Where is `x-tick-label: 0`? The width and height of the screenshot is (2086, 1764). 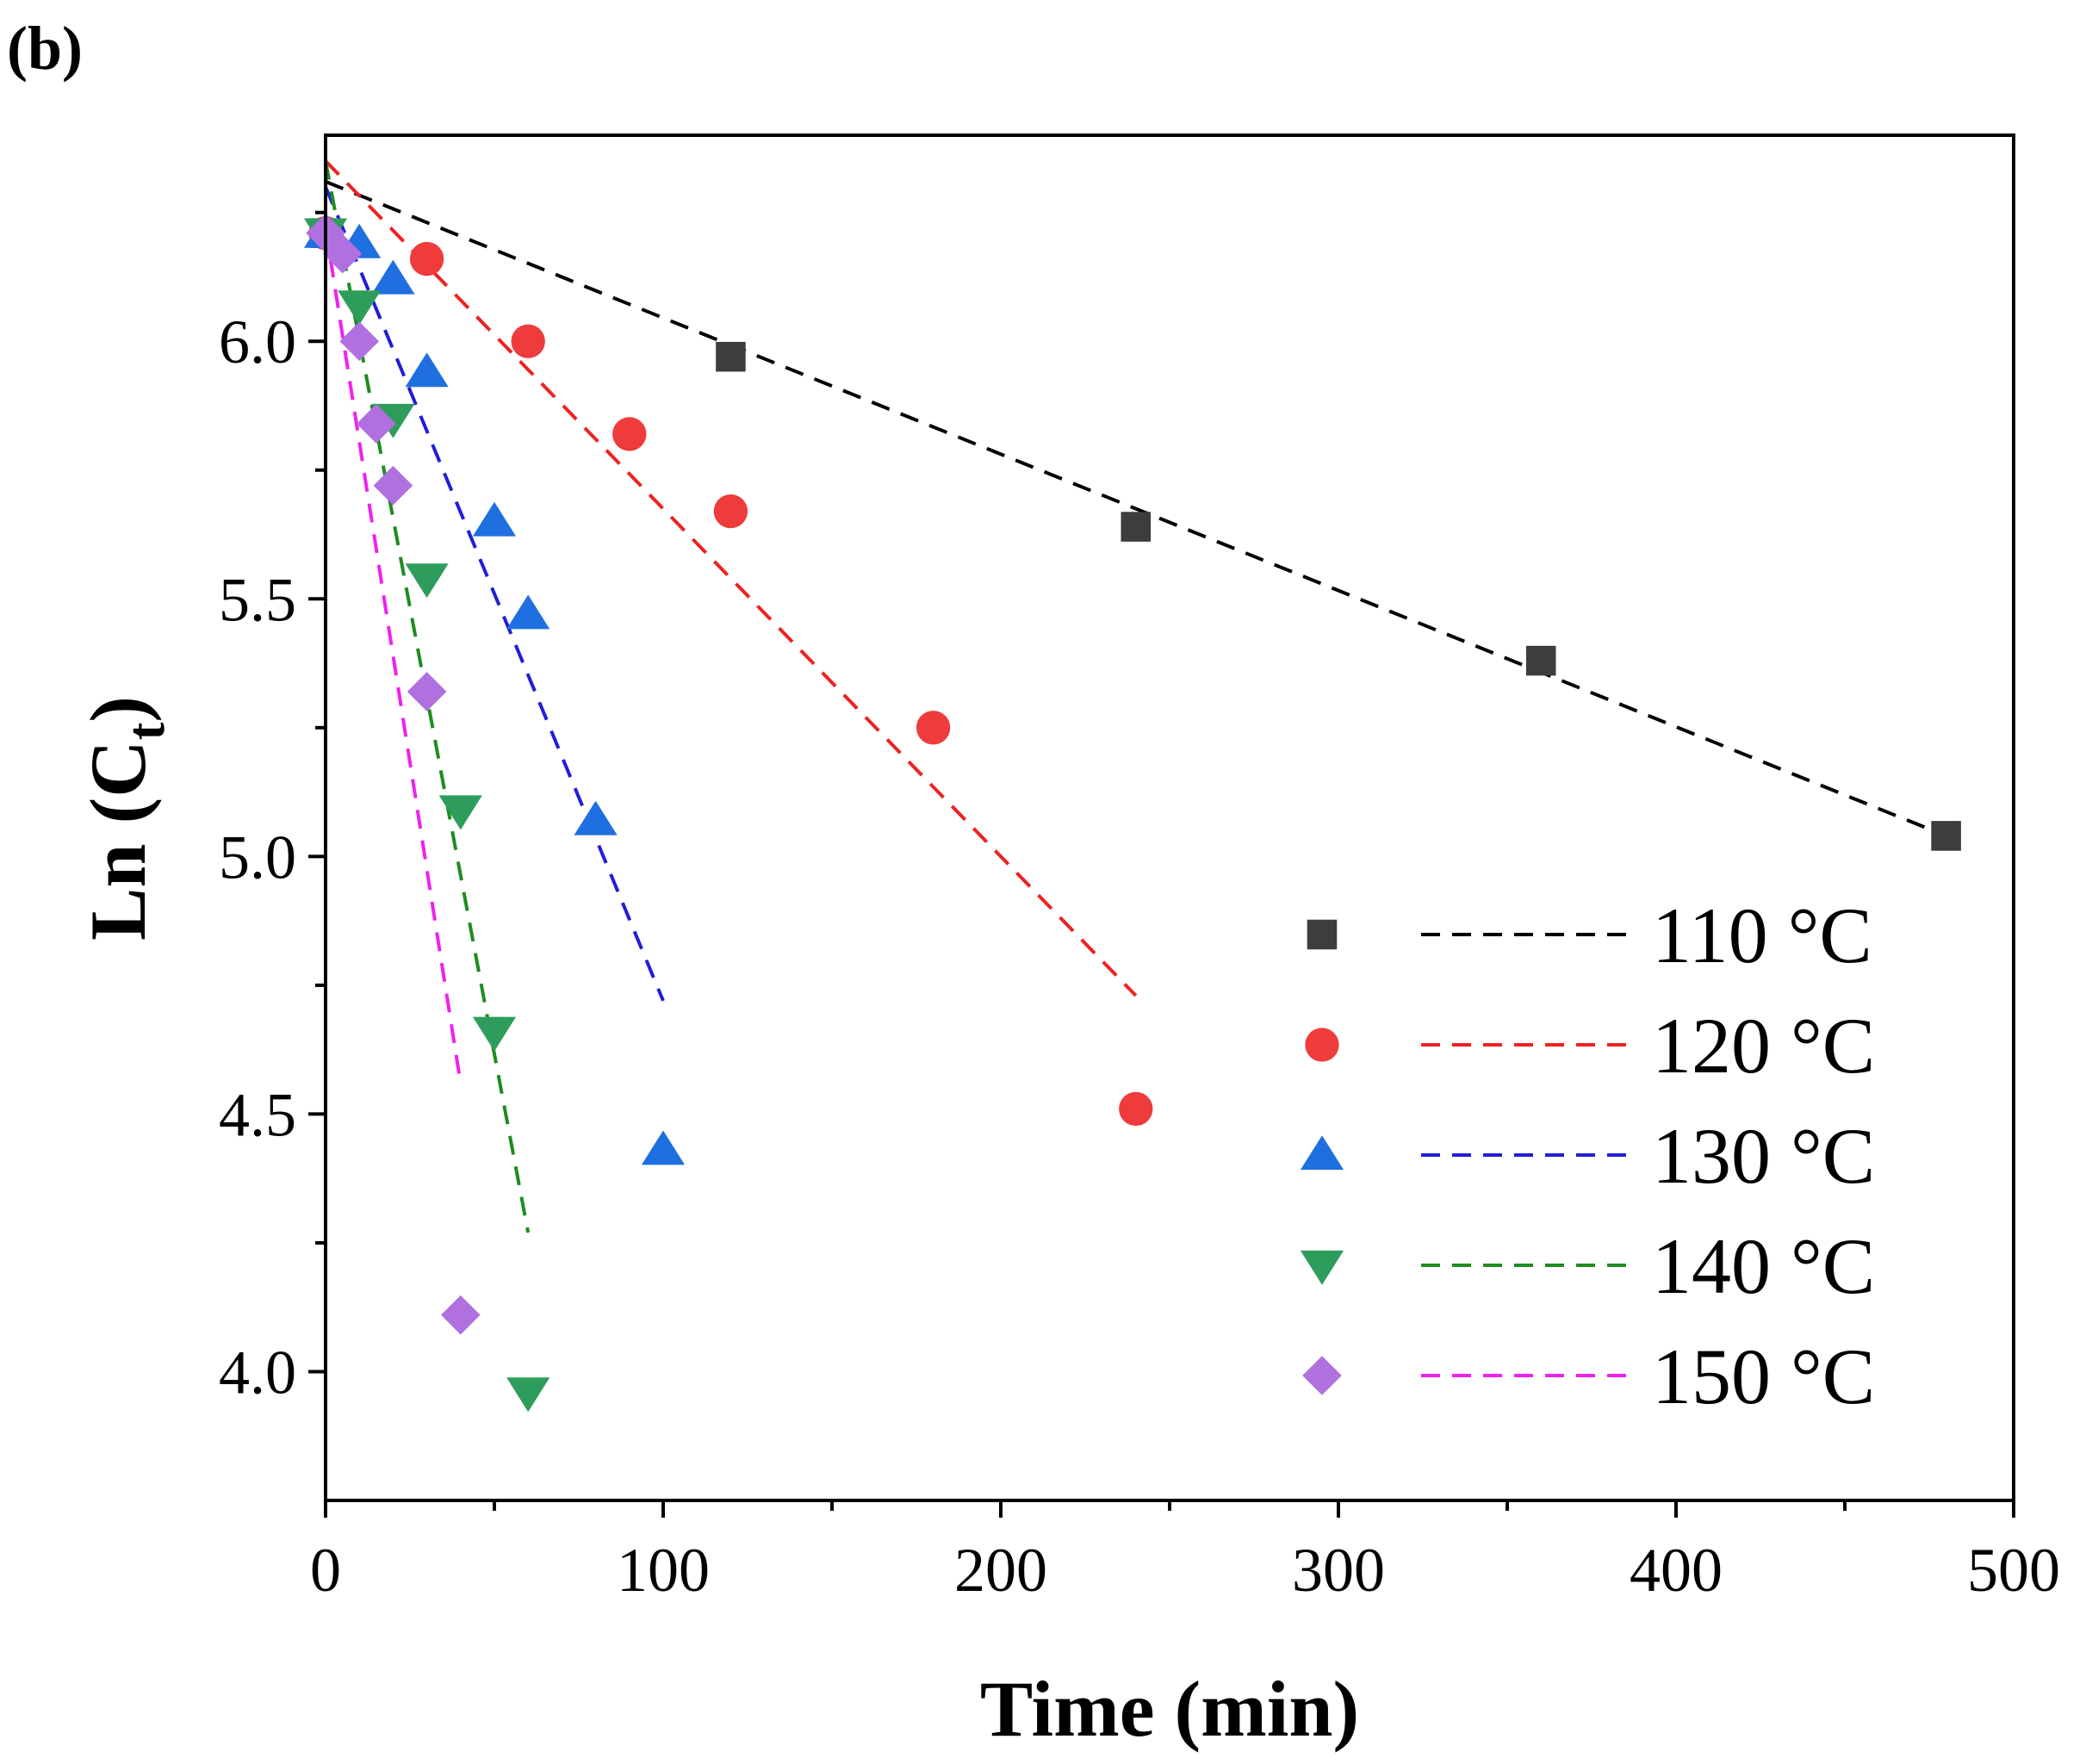 x-tick-label: 0 is located at coordinates (325, 1571).